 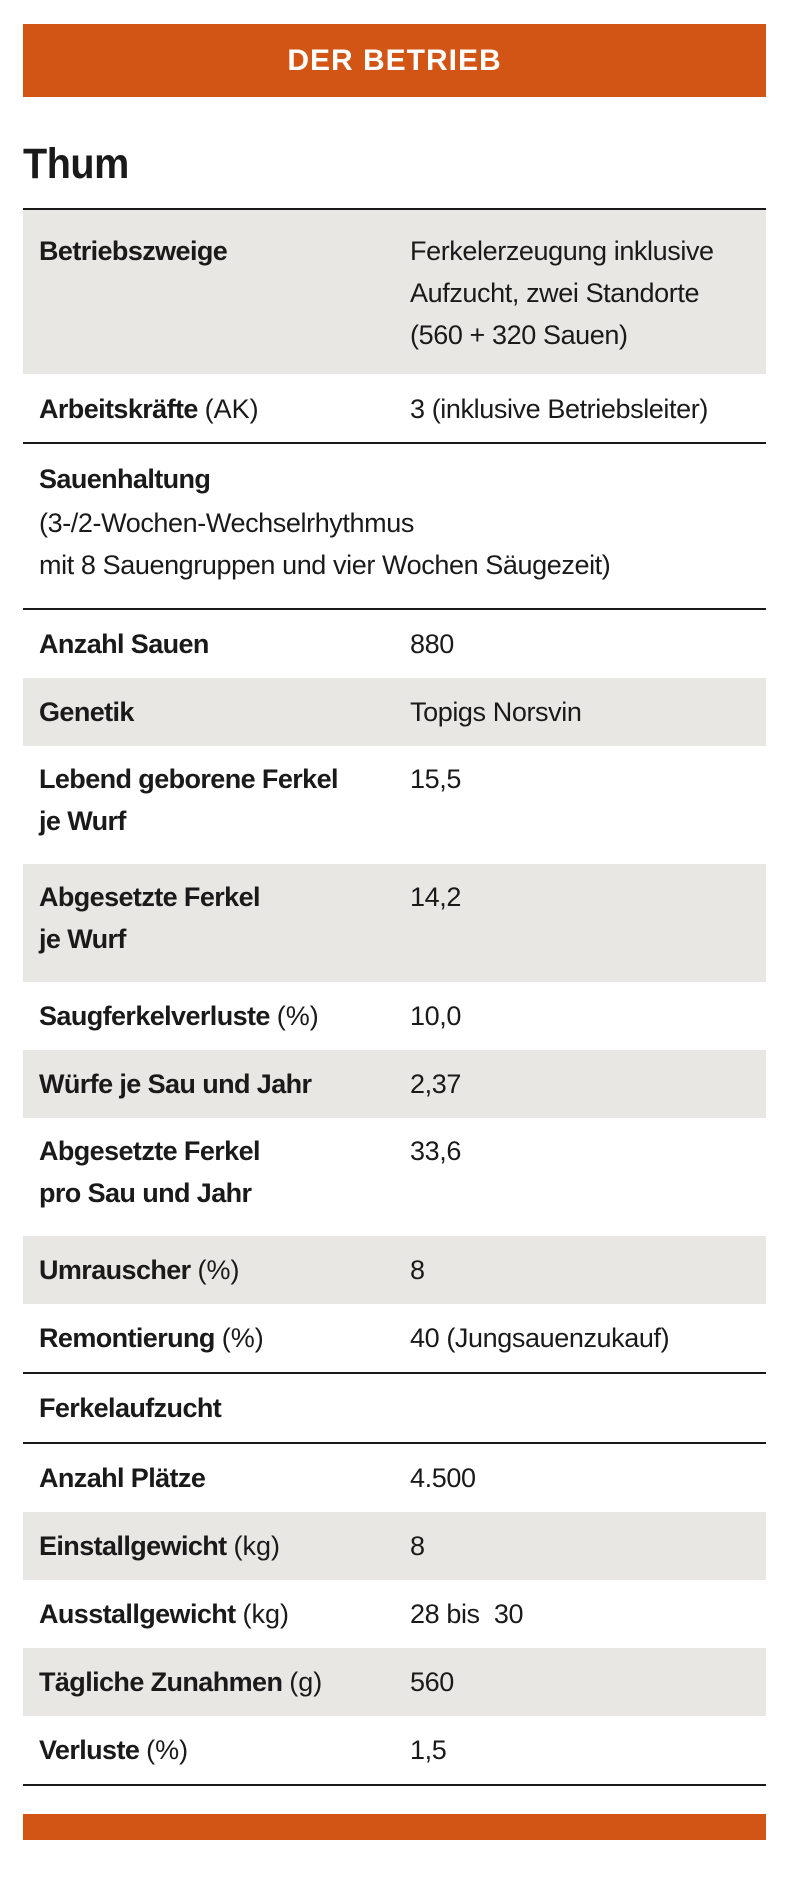 I want to click on label-text: Tägliche Zunahmen, so click(x=161, y=1682).